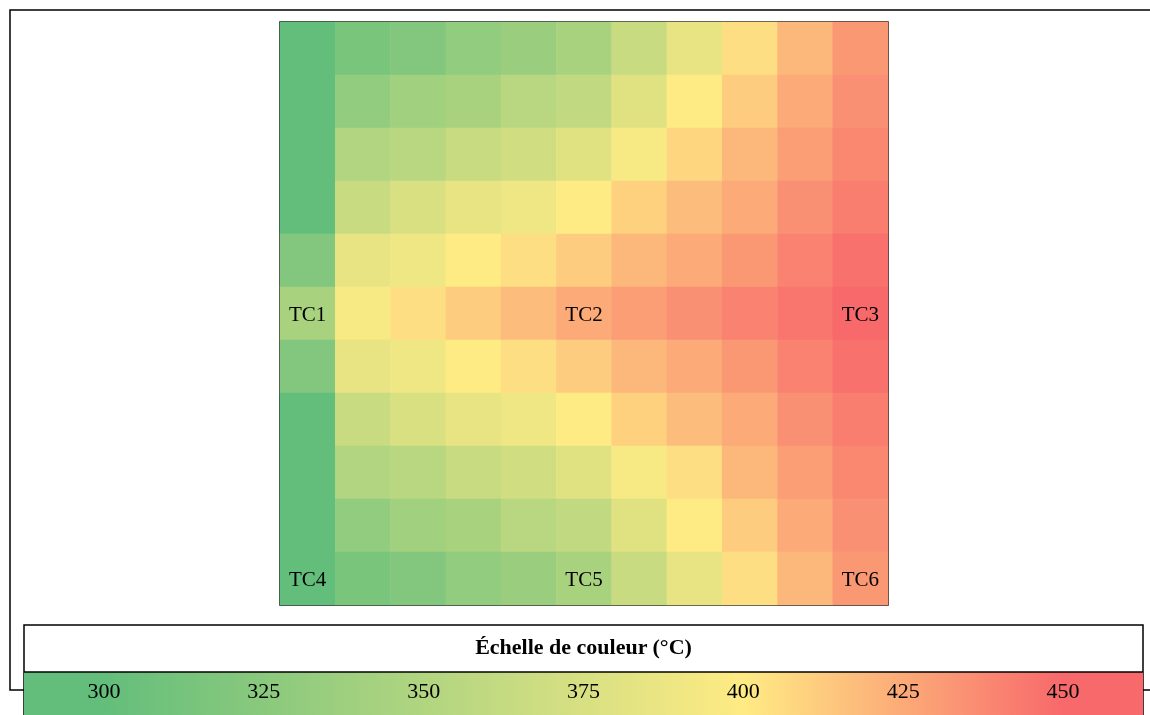  I want to click on data-label: TC2, so click(584, 313).